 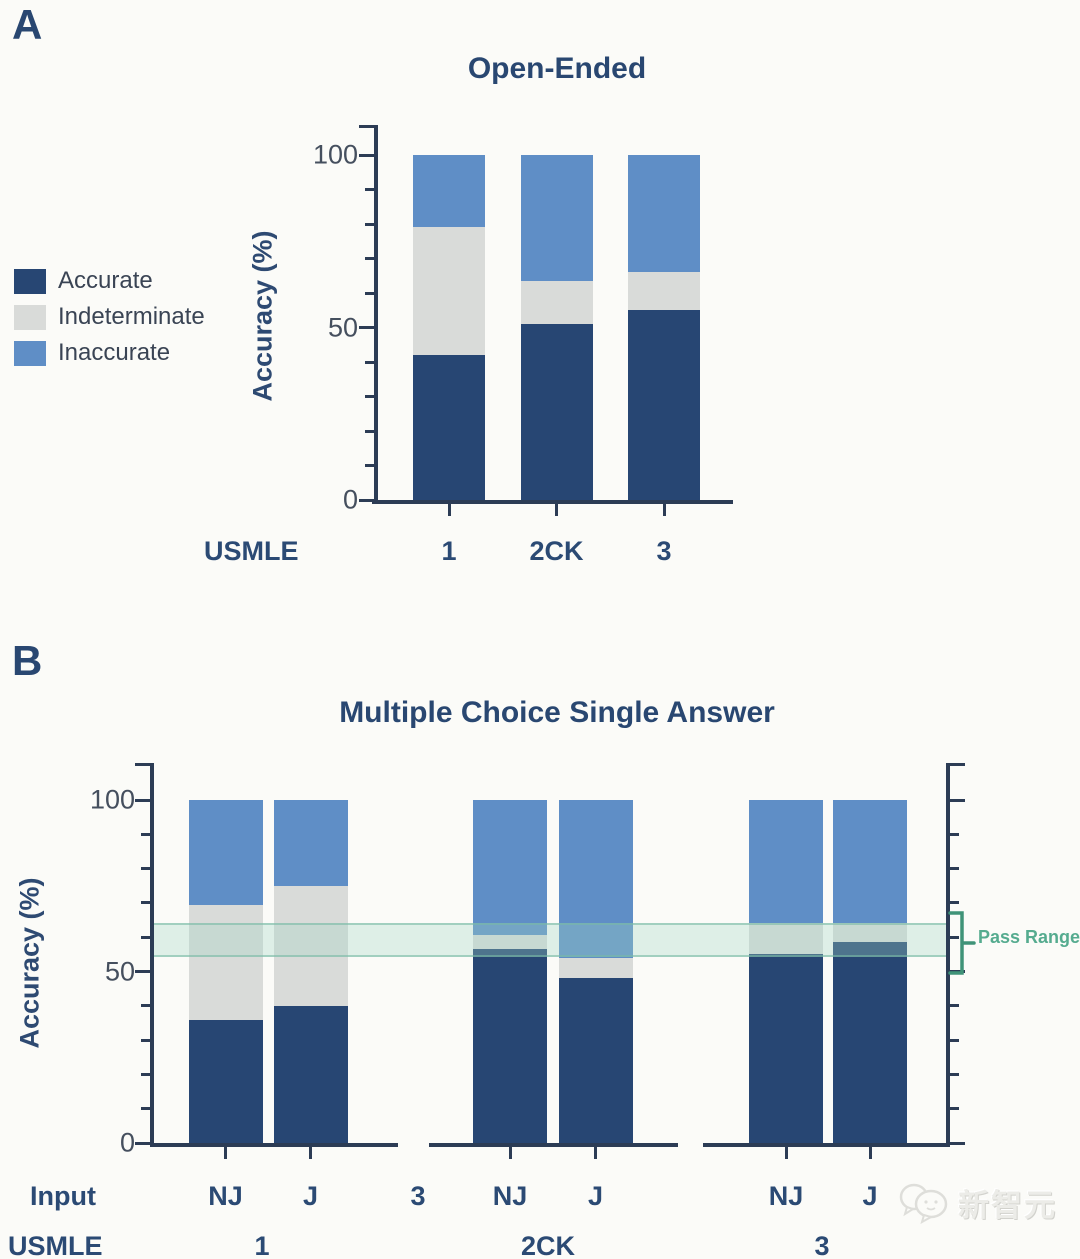 I want to click on panel-a-y-tick-label: 100, so click(x=335, y=154).